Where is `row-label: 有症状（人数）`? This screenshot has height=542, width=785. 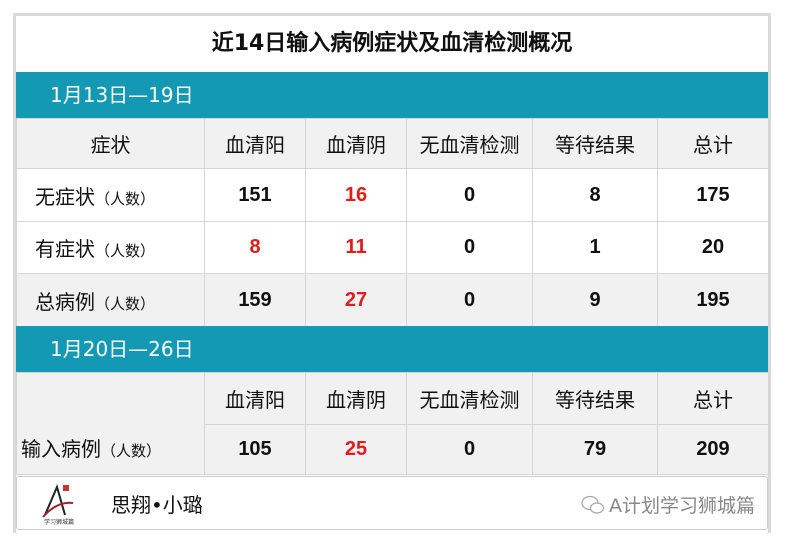 row-label: 有症状（人数） is located at coordinates (110, 247).